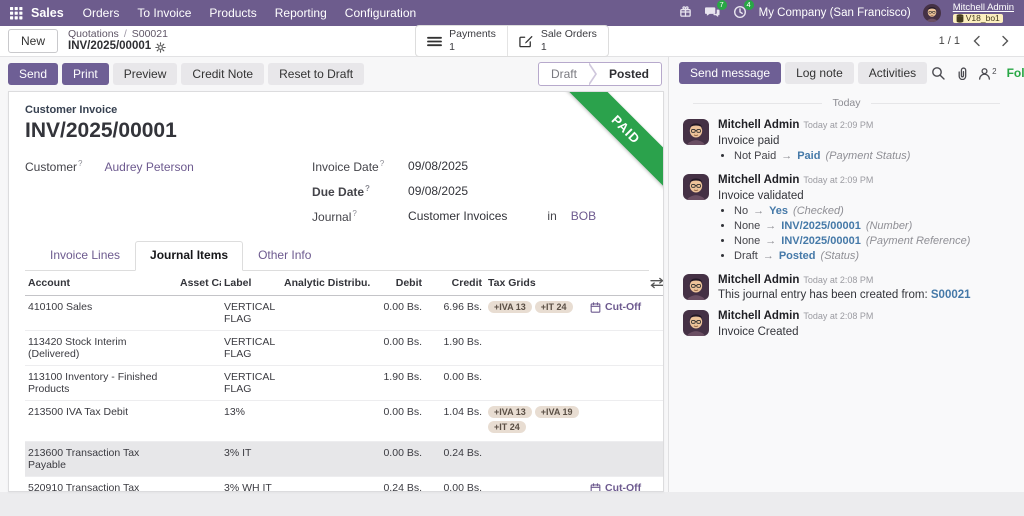 This screenshot has height=516, width=1024. What do you see at coordinates (93, 33) in the screenshot?
I see `breadcrumb-item-quotations: Quotations` at bounding box center [93, 33].